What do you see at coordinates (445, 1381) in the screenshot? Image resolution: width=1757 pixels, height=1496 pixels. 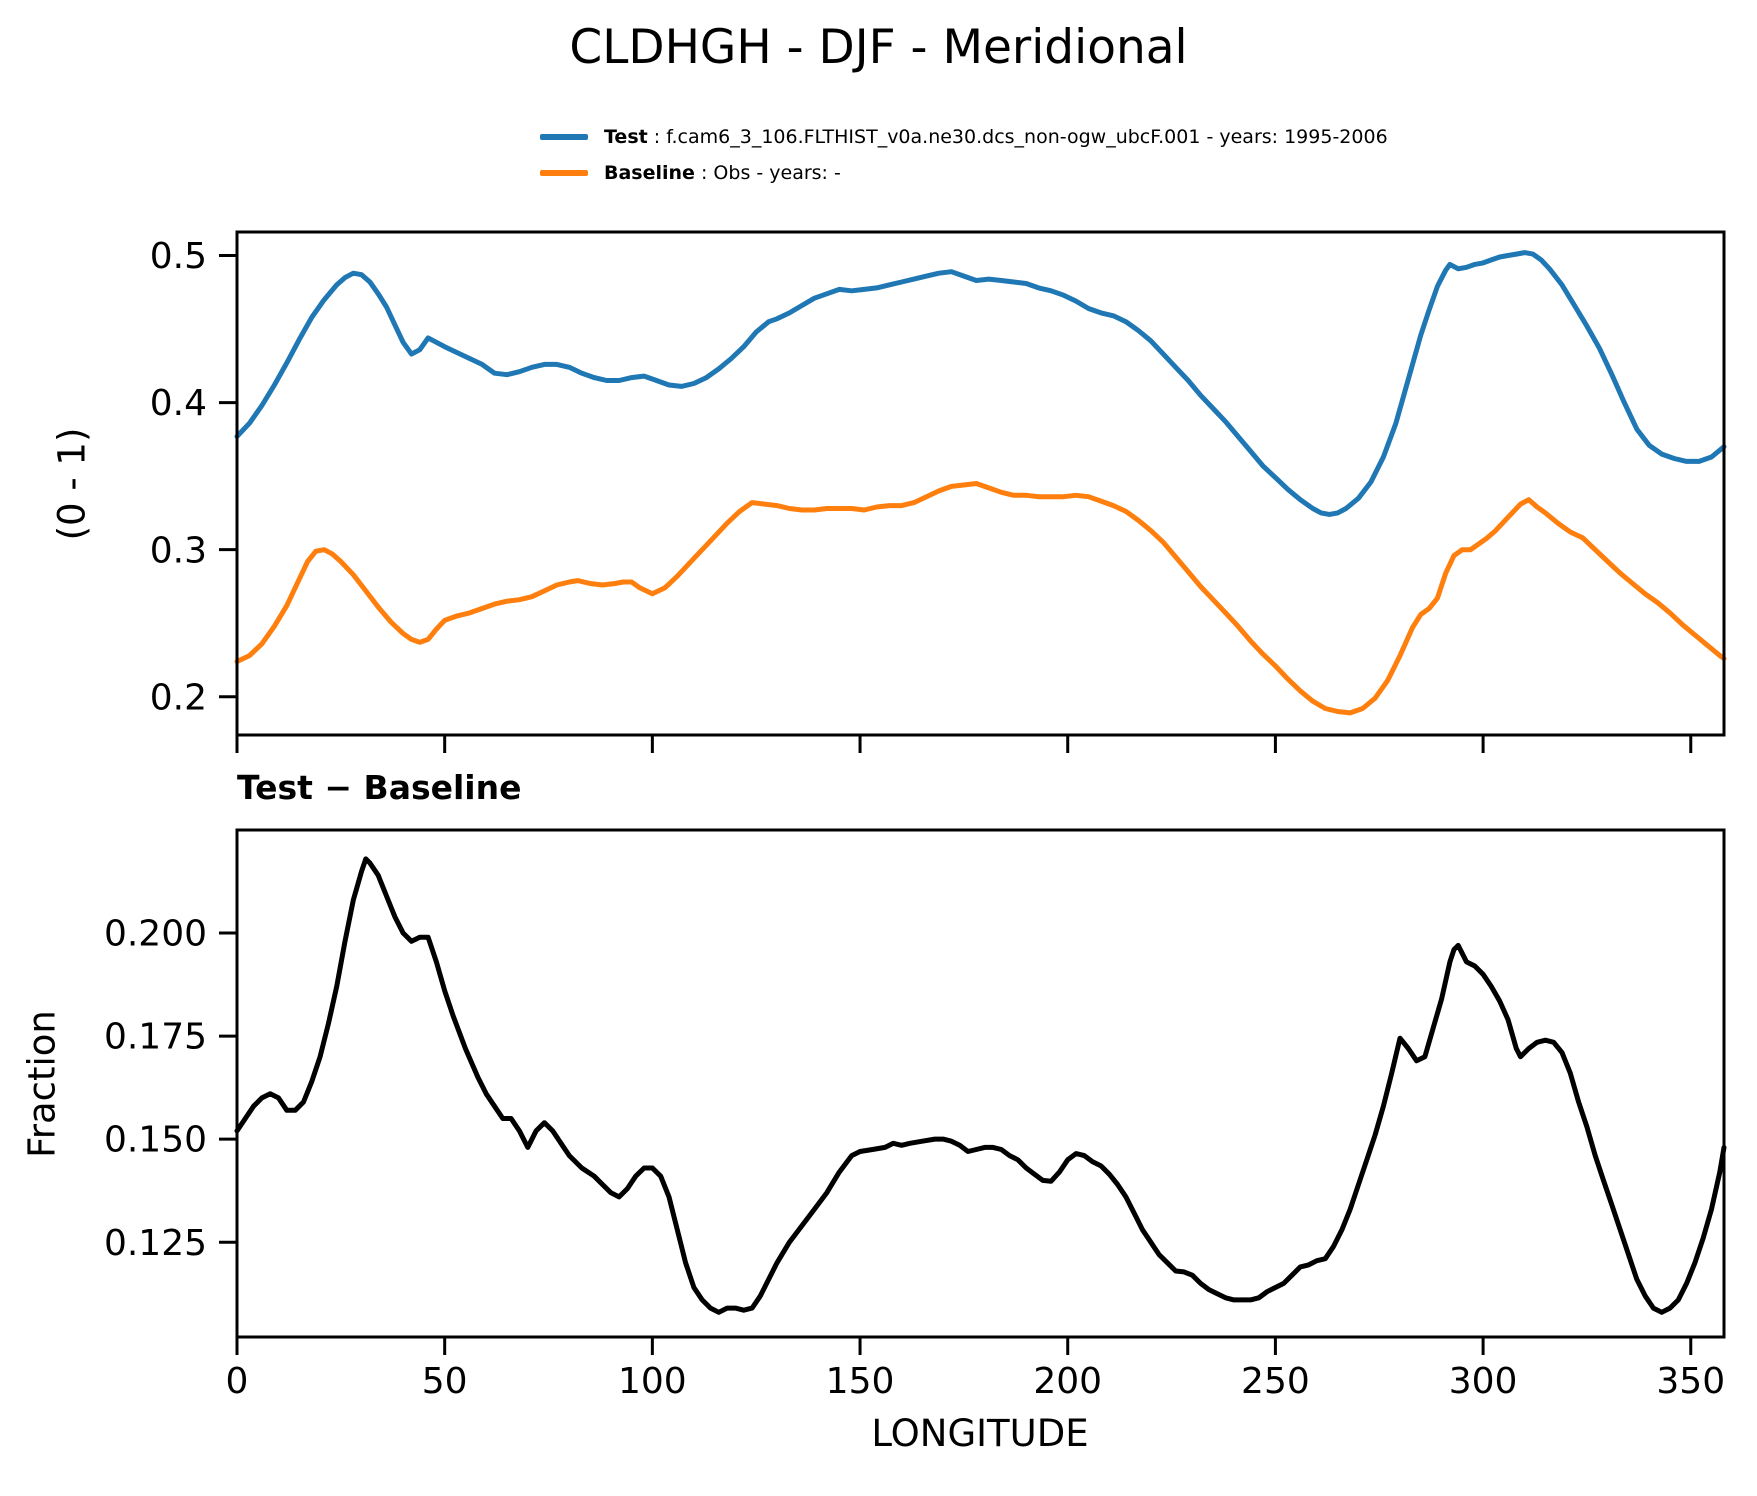 I see `x-tick-label: 50` at bounding box center [445, 1381].